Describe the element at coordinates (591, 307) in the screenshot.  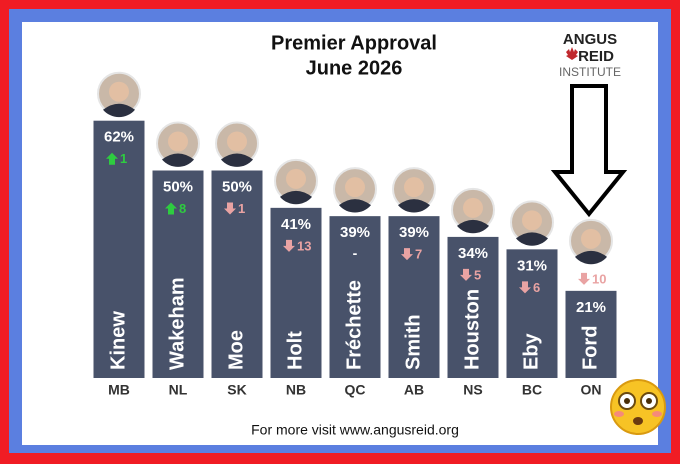
I see `value-label: 21%` at that location.